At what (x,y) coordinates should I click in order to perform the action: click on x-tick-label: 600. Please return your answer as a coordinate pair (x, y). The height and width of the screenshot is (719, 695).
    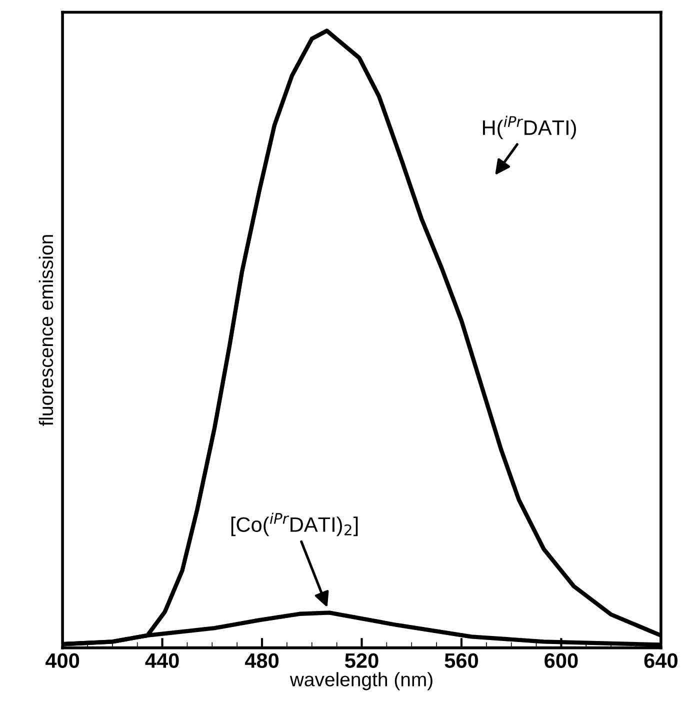
    Looking at the image, I should click on (561, 660).